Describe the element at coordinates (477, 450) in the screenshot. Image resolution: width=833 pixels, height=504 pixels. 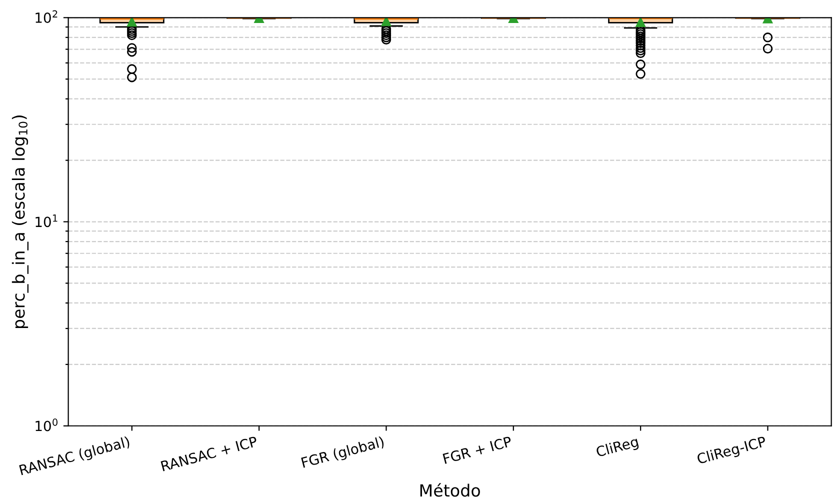
I see `x-tick-label: FGR + ICP` at that location.